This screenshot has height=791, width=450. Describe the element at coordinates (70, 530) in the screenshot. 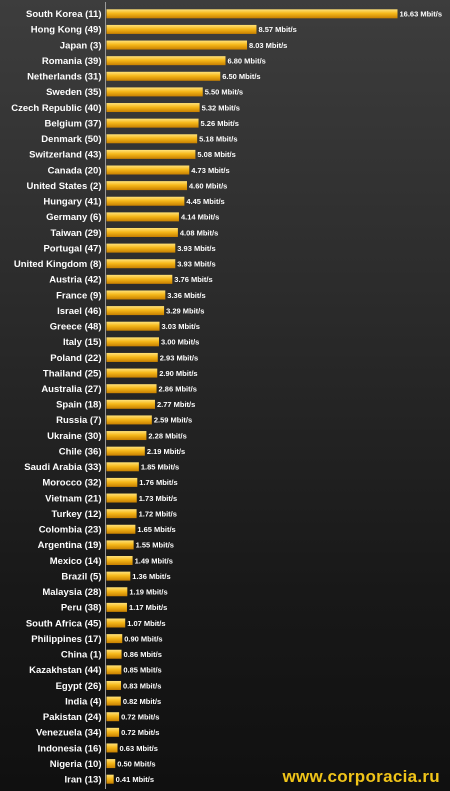

I see `category-label: Colombia (23)` at that location.